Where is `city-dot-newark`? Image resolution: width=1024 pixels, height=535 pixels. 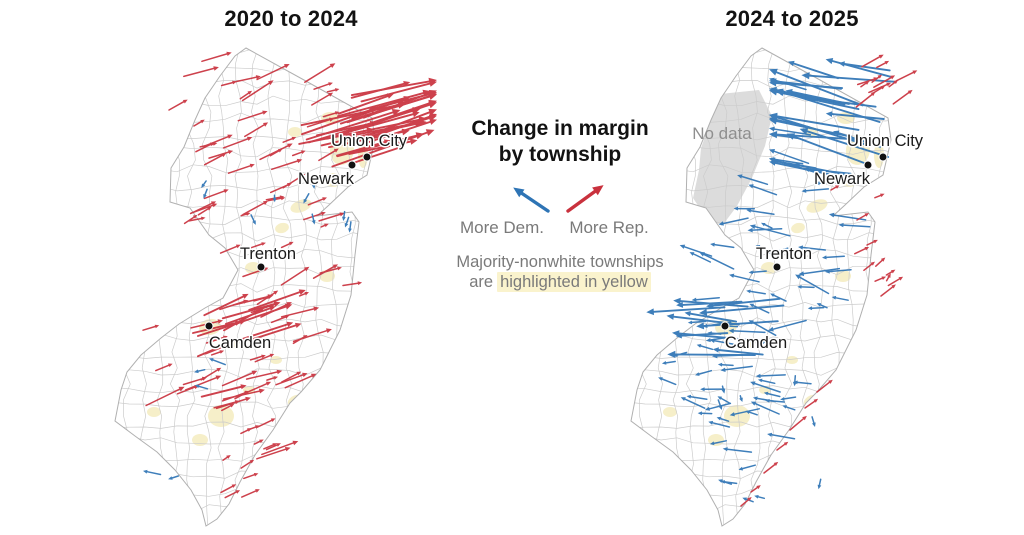 city-dot-newark is located at coordinates (868, 165).